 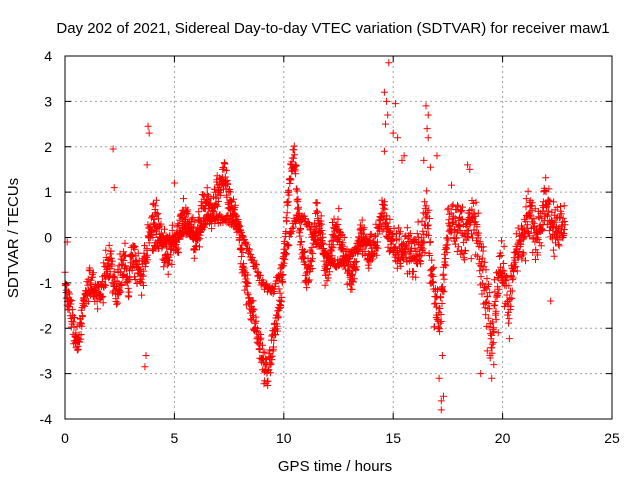 What do you see at coordinates (284, 438) in the screenshot?
I see `x-tick-label: 10` at bounding box center [284, 438].